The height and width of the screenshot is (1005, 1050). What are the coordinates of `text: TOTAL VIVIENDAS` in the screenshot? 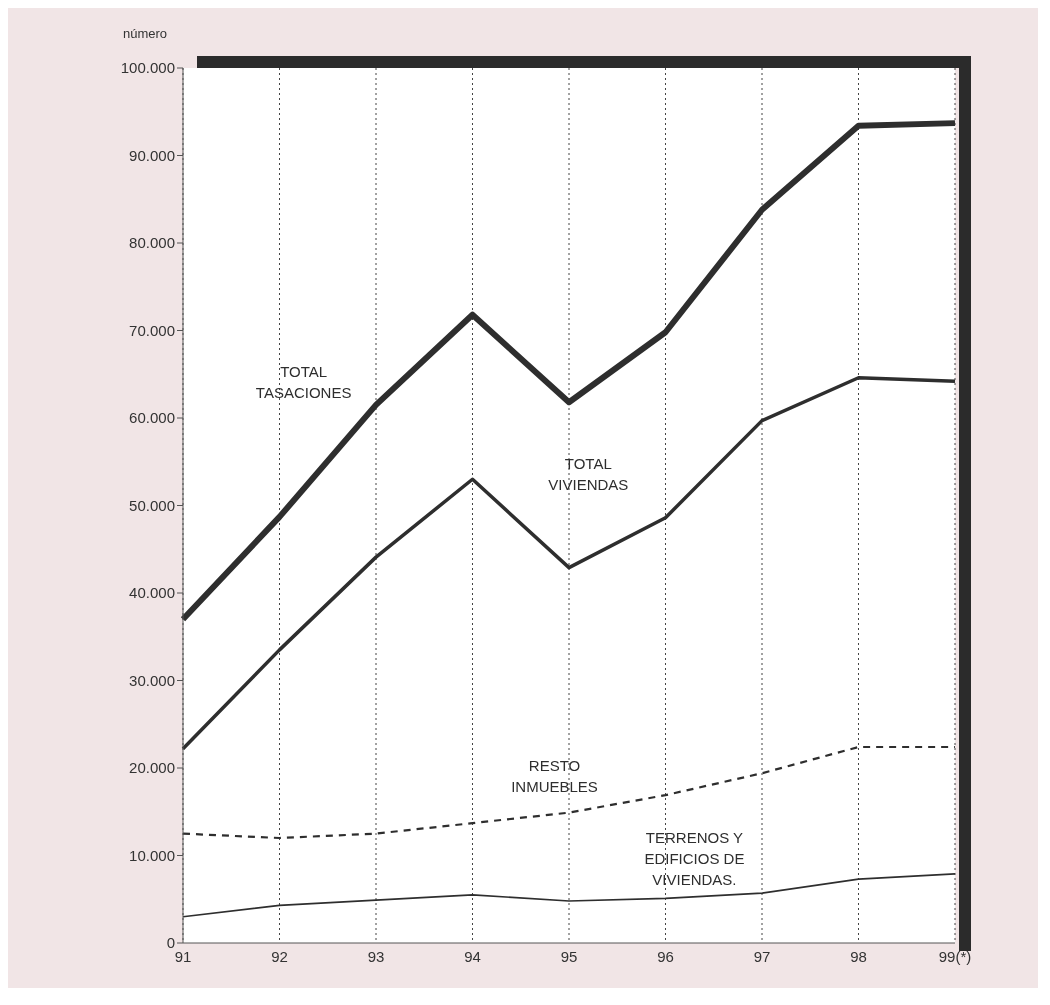 It's located at (588, 474).